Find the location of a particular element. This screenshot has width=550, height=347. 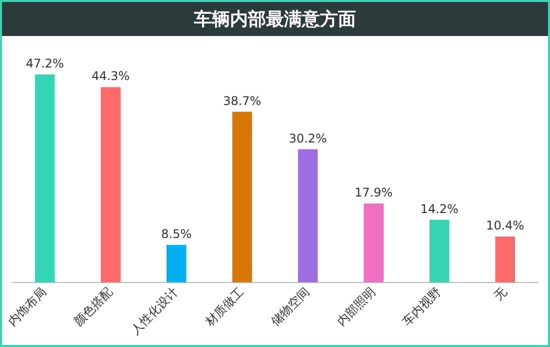

x-tick-label: 内饰布局 is located at coordinates (27, 306).